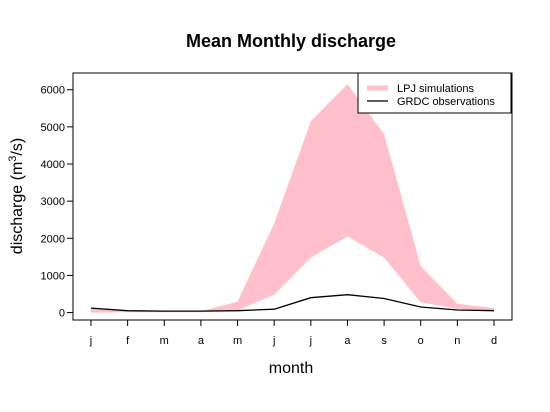 This screenshot has width=550, height=412. What do you see at coordinates (164, 341) in the screenshot?
I see `x-tick-label-2: m` at bounding box center [164, 341].